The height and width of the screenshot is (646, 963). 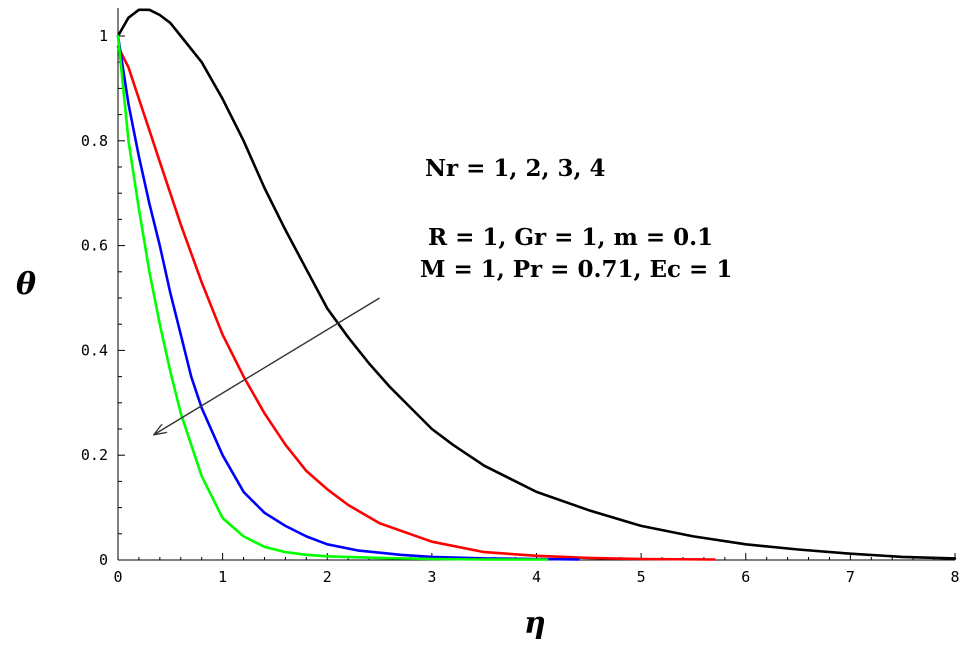 I want to click on x-tick-label: 4, so click(x=536, y=577).